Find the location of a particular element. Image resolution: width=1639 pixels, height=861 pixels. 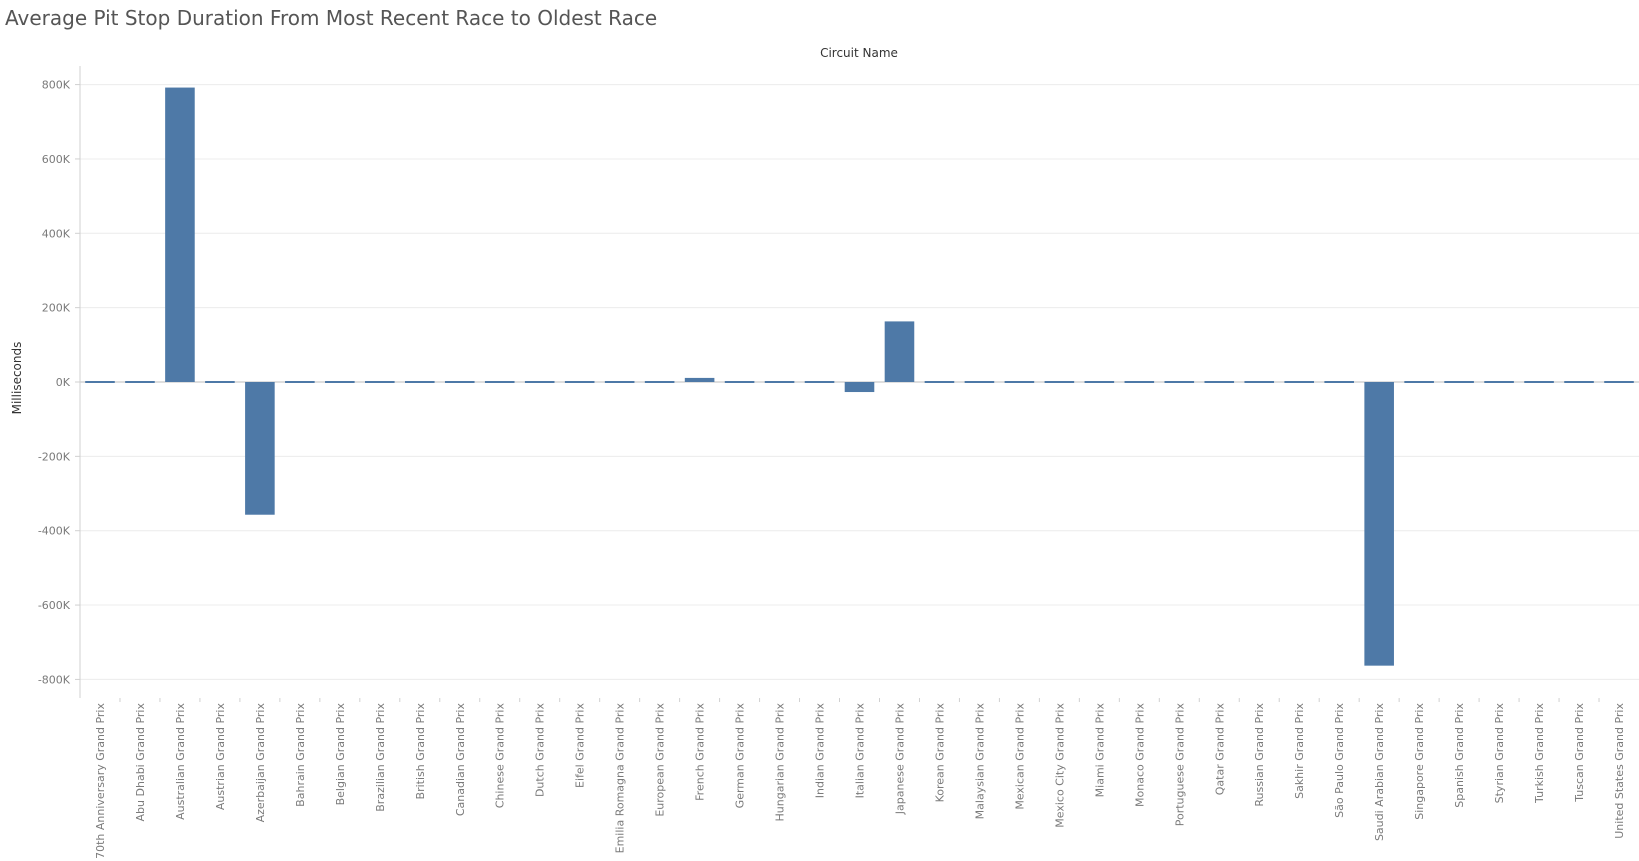

x-category-label: United States Grand Prix is located at coordinates (1619, 771).